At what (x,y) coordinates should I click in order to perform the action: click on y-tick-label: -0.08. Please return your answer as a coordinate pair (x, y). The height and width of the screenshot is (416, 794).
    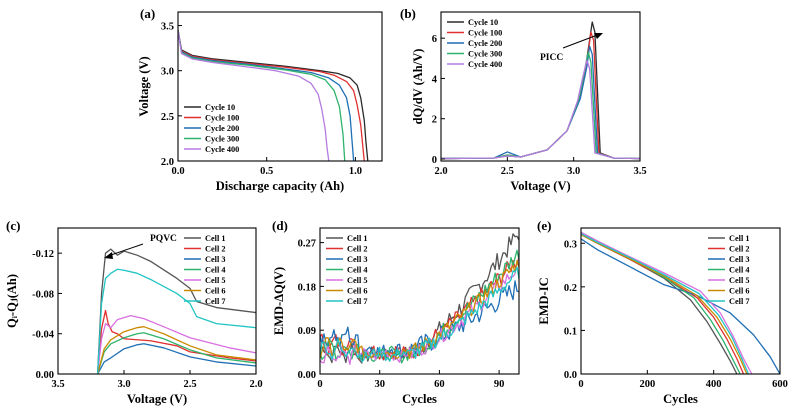
    Looking at the image, I should click on (43, 294).